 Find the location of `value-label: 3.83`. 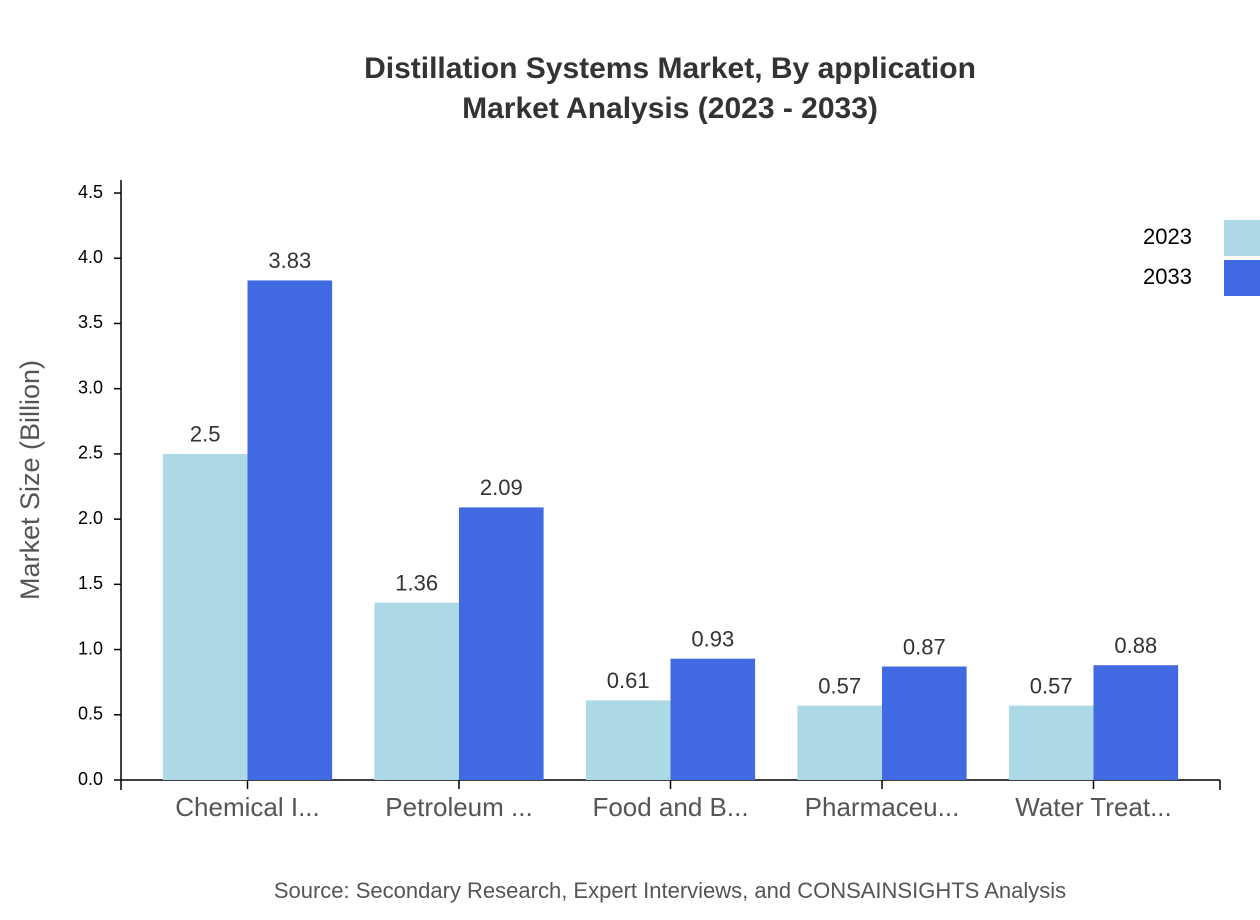

value-label: 3.83 is located at coordinates (289, 260).